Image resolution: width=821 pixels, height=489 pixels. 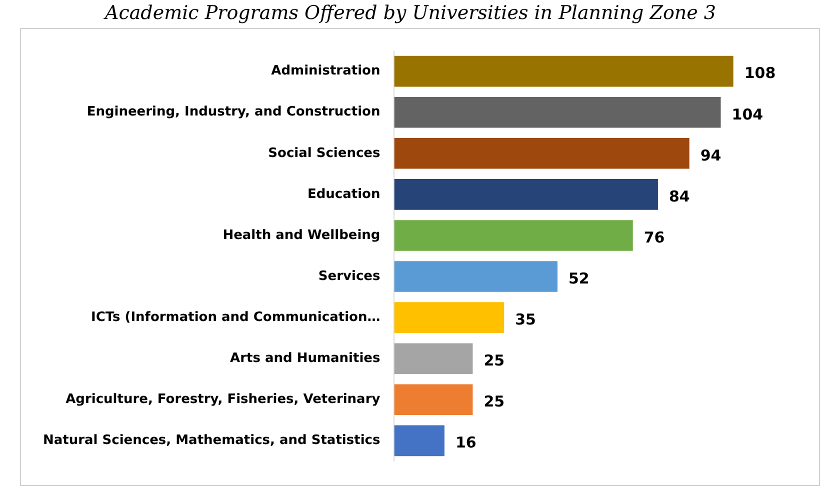 I want to click on y-tick-label: Health and Wellbeing, so click(x=301, y=235).